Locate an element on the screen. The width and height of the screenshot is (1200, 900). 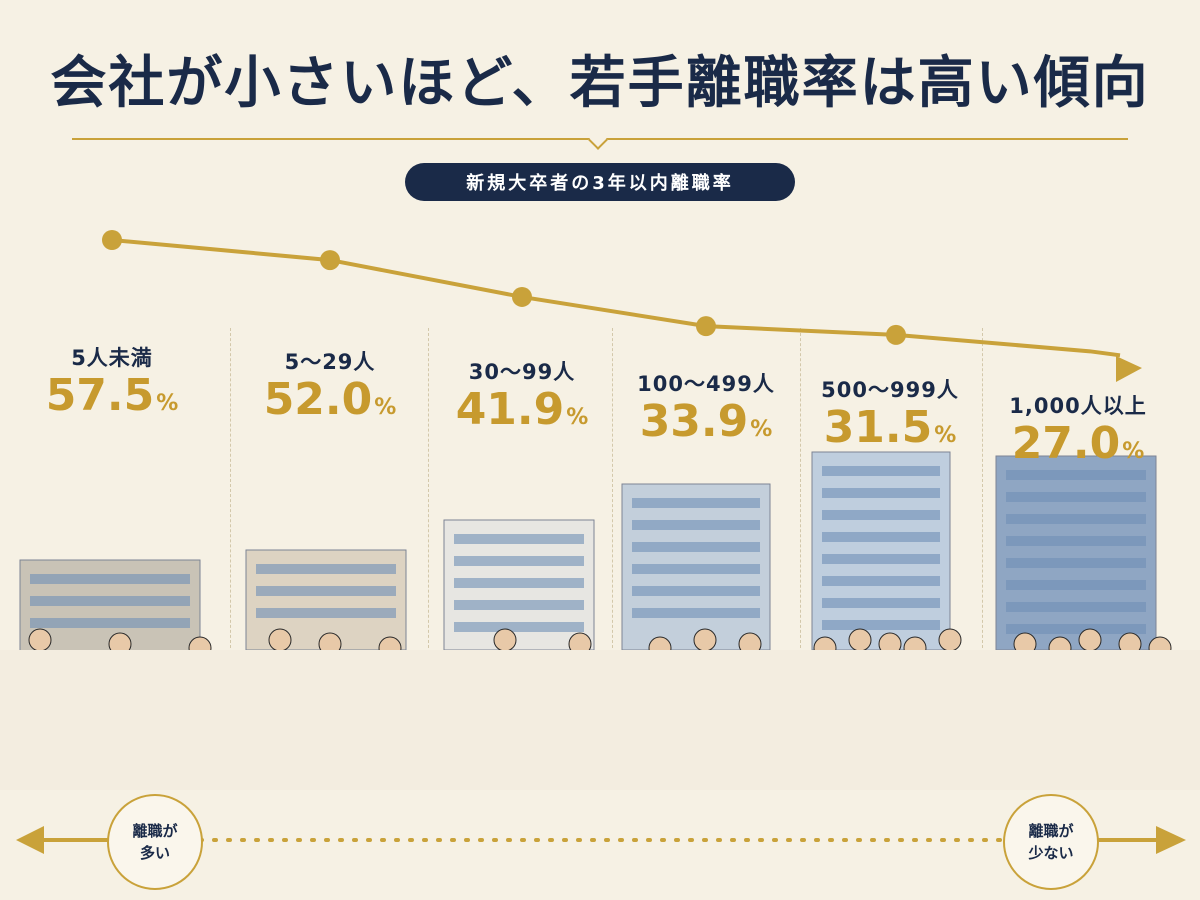
data-label-value: 33.9 is located at coordinates (694, 421).